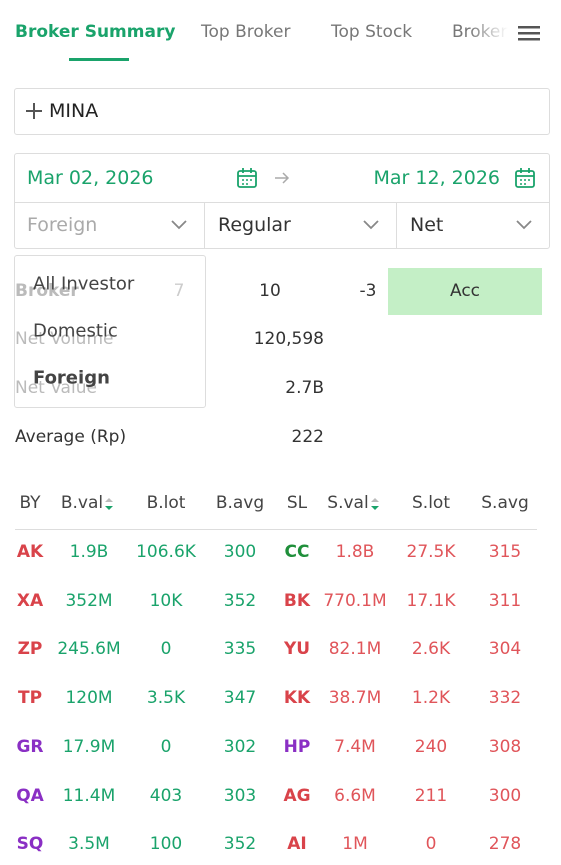 This screenshot has width=561, height=865. Describe the element at coordinates (355, 746) in the screenshot. I see `sell-cell: 7.4M` at that location.